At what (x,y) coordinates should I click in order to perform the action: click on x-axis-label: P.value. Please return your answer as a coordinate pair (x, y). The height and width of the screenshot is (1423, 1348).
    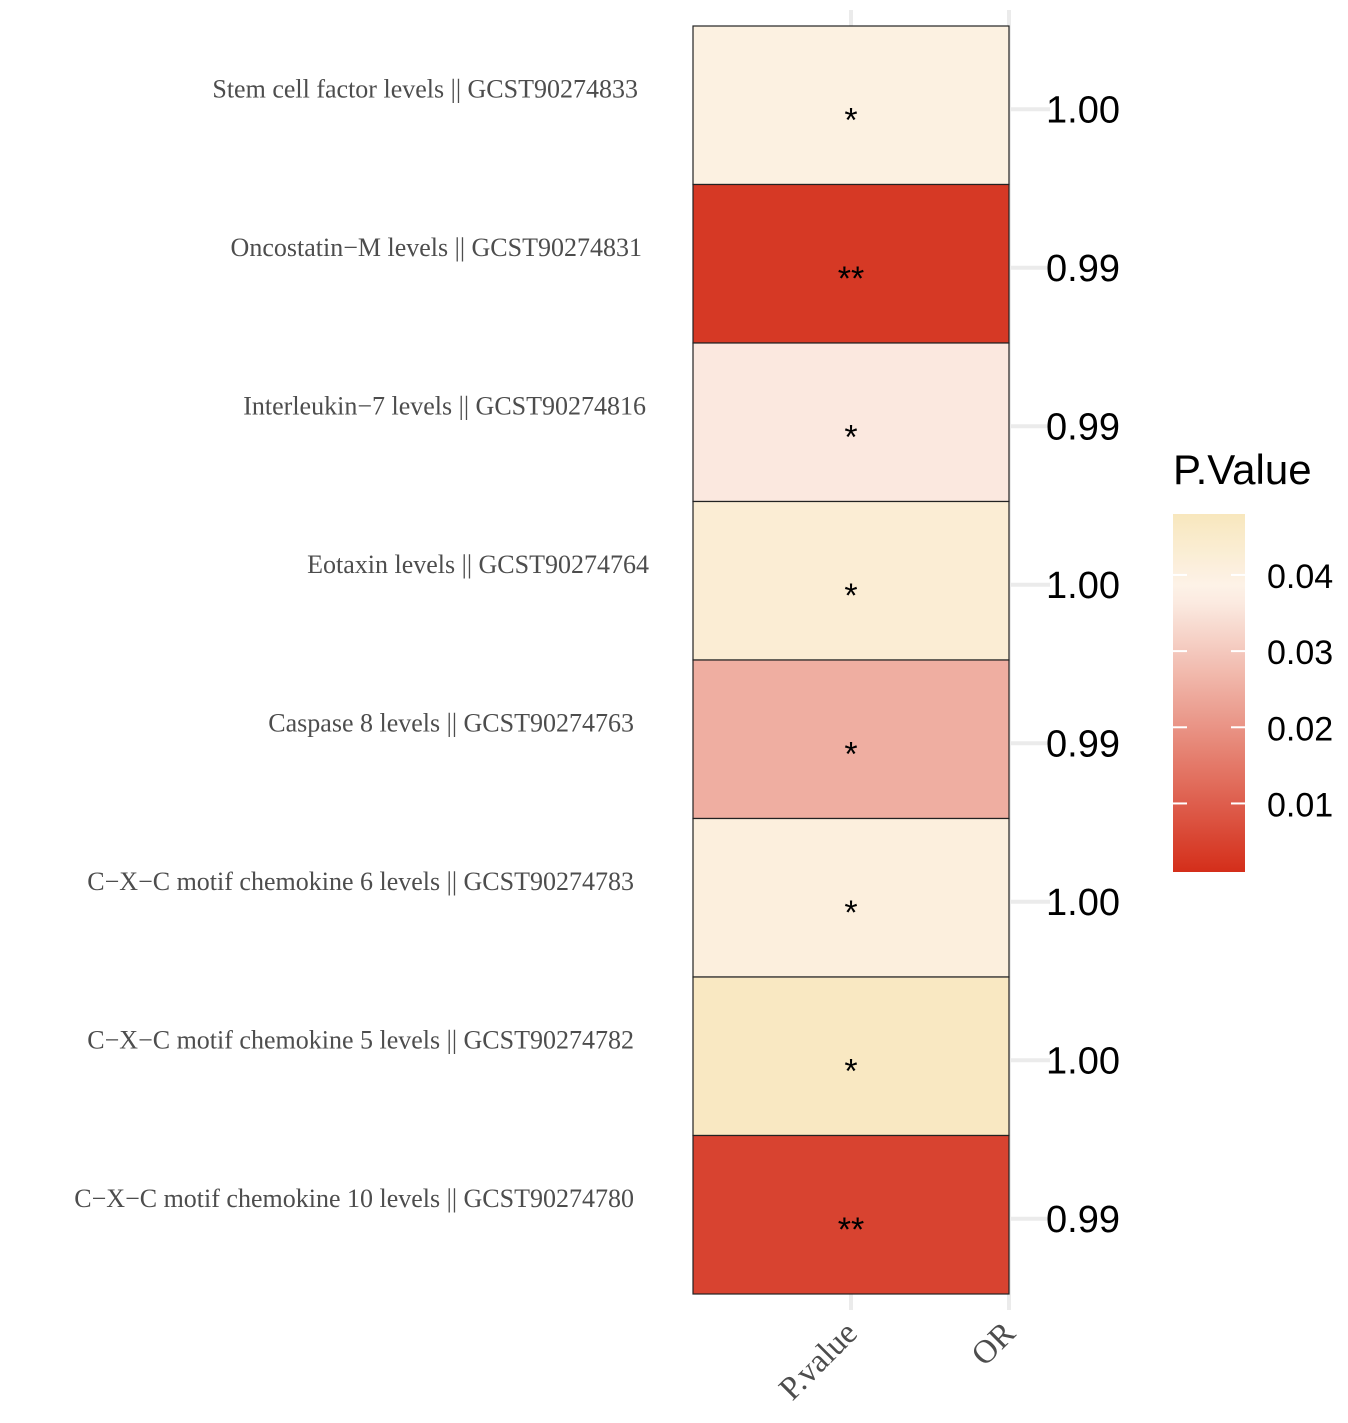
    Looking at the image, I should click on (818, 1361).